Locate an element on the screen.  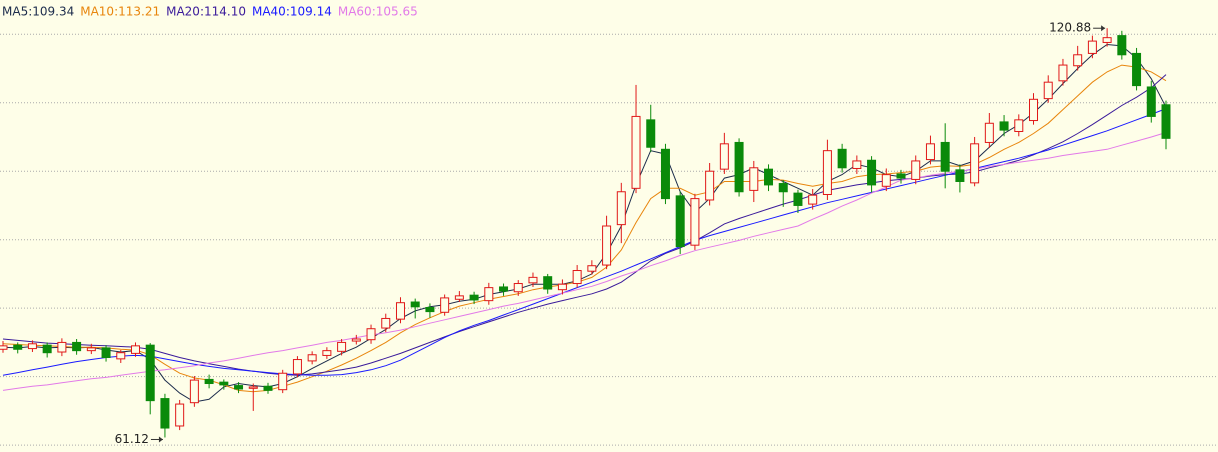
annotation-label: 120.88 is located at coordinates (1070, 28).